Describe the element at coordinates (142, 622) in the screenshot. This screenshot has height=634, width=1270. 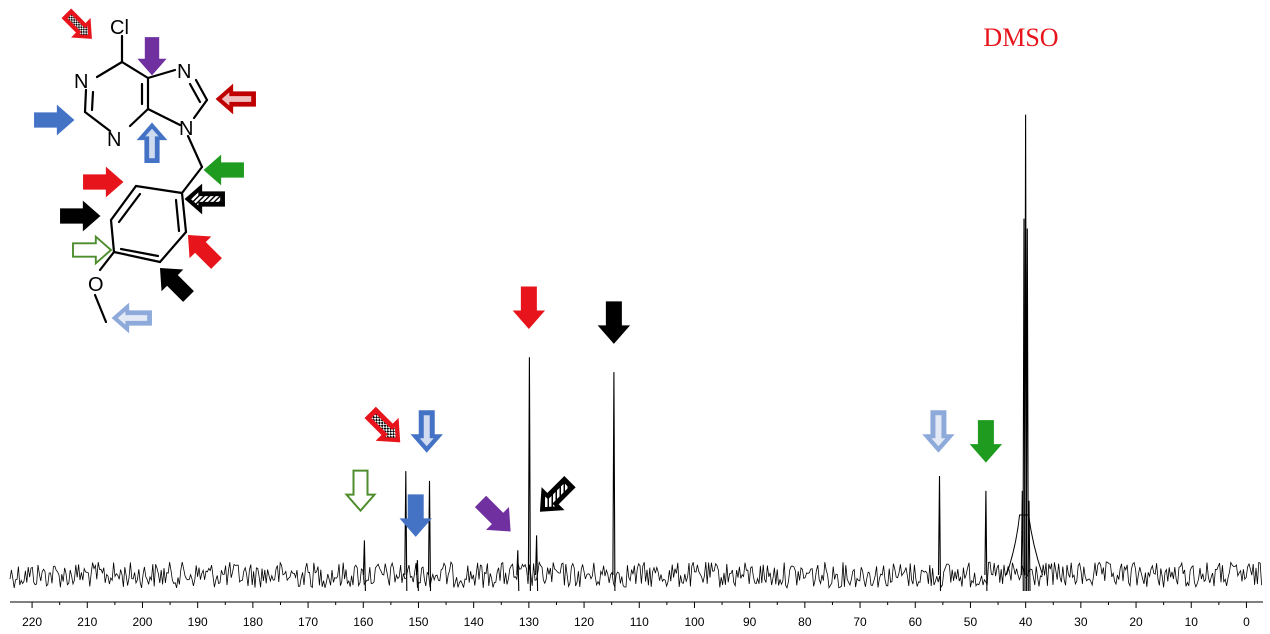
I see `x-tick-label: 200` at that location.